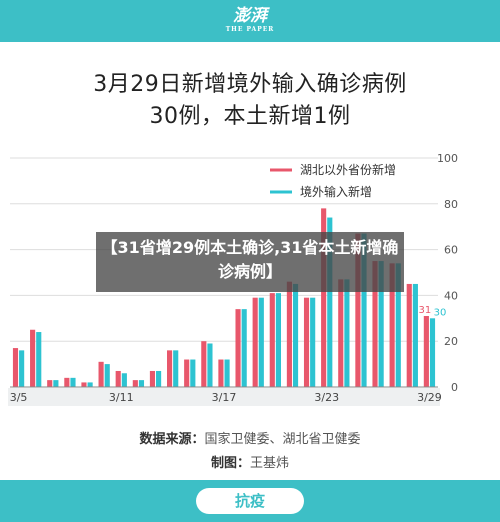  I want to click on x-axis-band, so click(224, 397).